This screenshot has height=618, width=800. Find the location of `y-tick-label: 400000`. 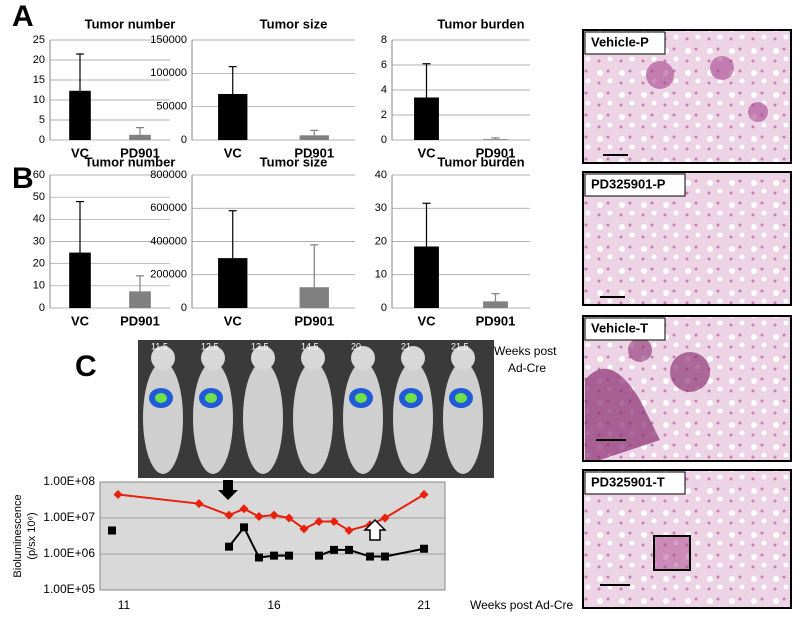

y-tick-label: 400000 is located at coordinates (168, 241).